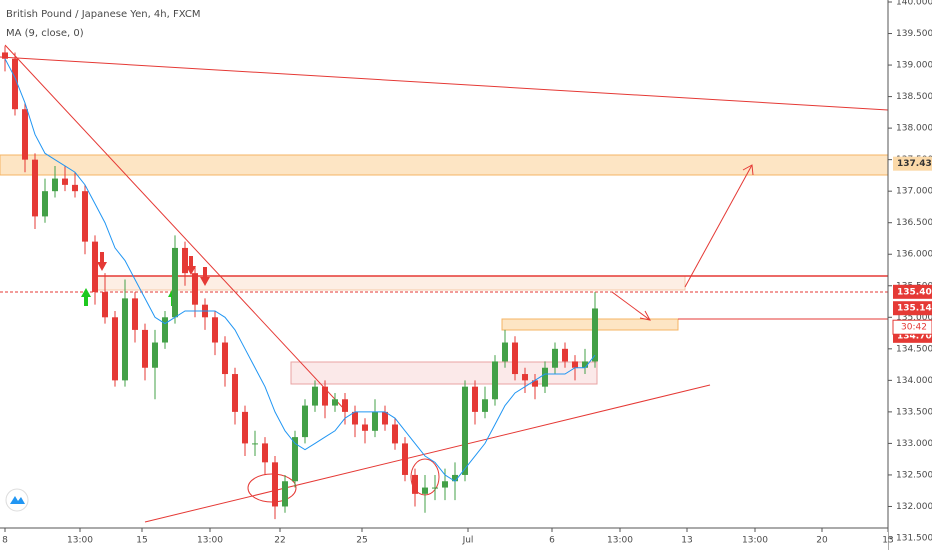 The height and width of the screenshot is (554, 932). I want to click on price-badge-label: 135.404, so click(914, 292).